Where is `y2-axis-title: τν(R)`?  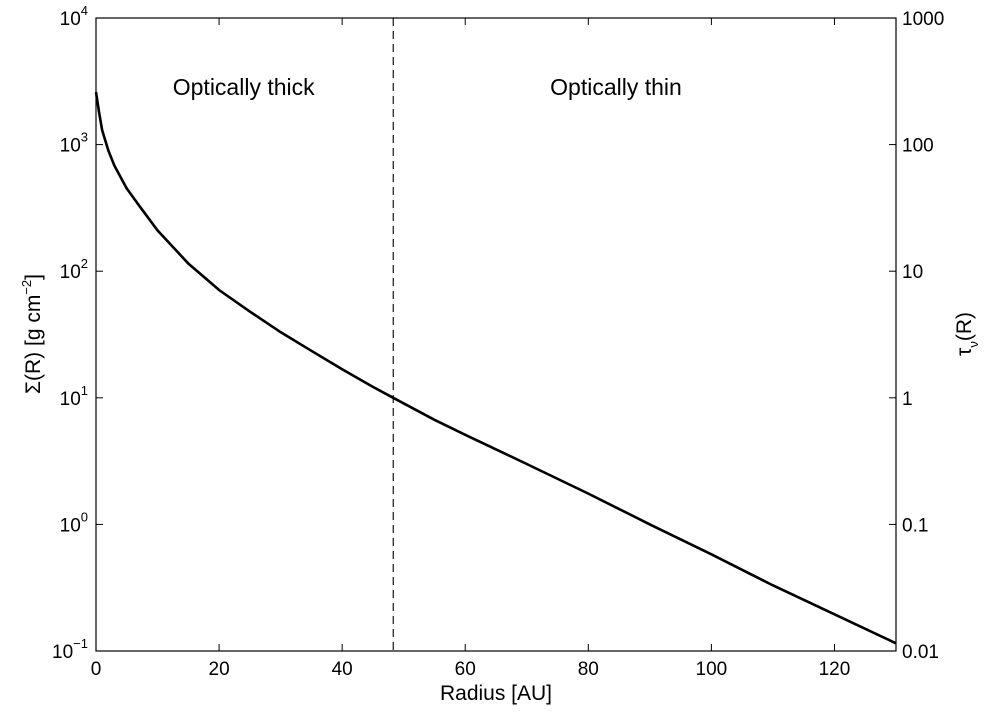
y2-axis-title: τν(R) is located at coordinates (967, 334).